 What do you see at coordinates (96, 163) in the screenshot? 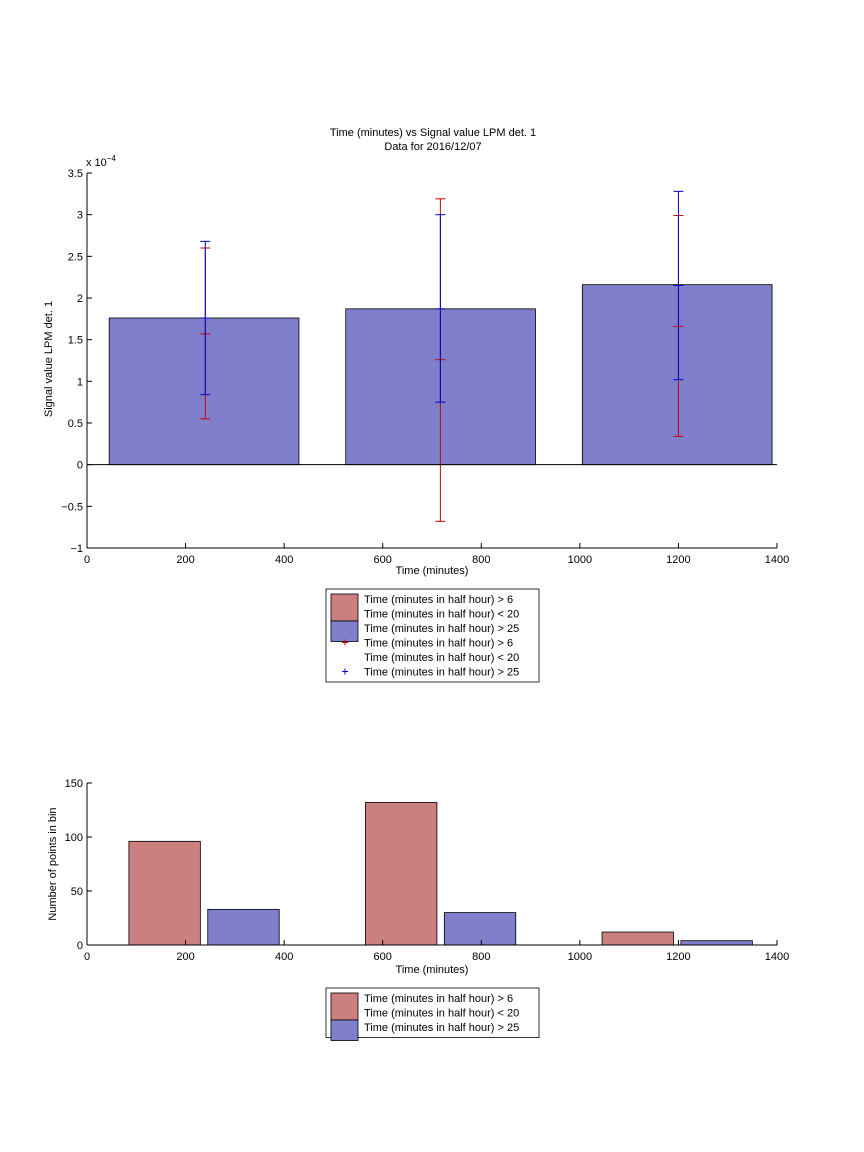
I see `y-exponent-base: x 10` at bounding box center [96, 163].